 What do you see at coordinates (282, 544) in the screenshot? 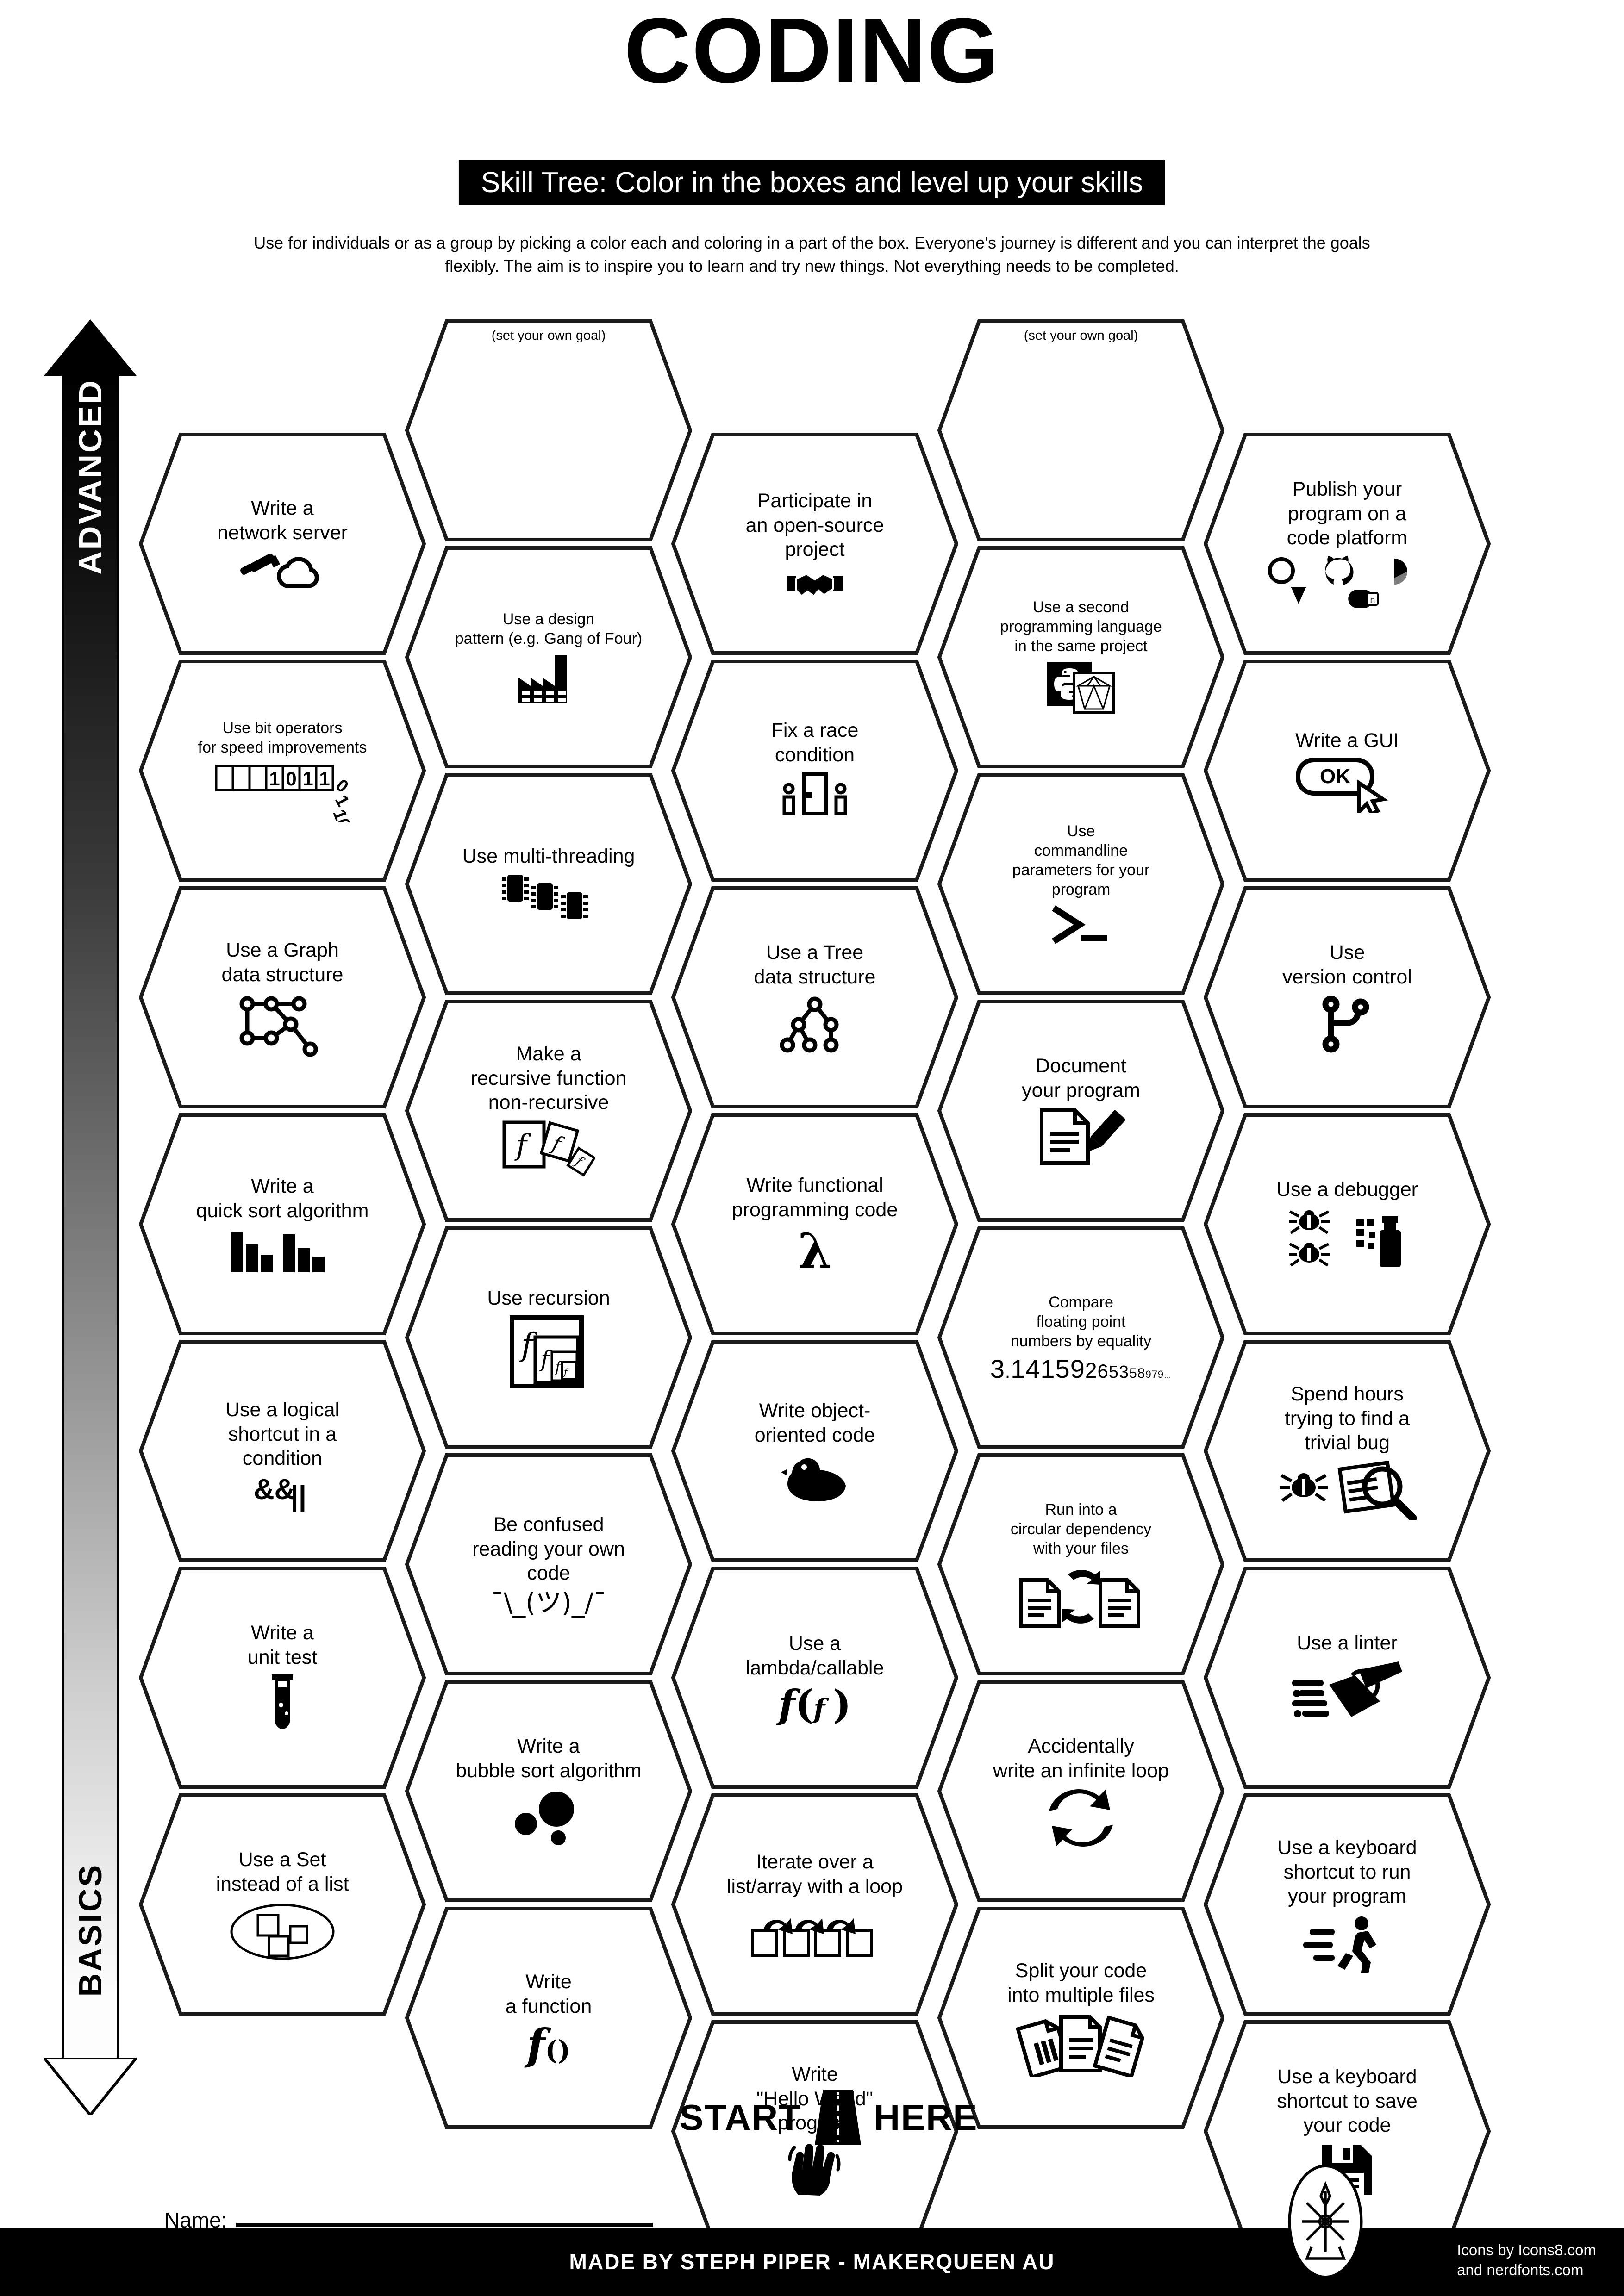
I see `skill-hex-network-server: Write a network server` at bounding box center [282, 544].